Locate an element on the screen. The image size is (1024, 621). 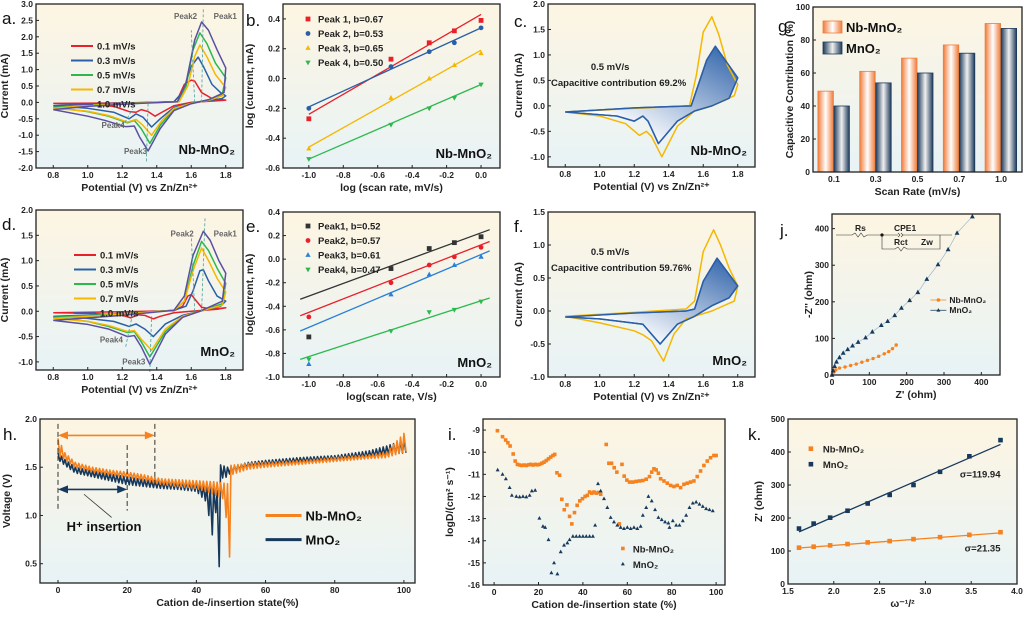
panel-label: f. is located at coordinates (518, 226).